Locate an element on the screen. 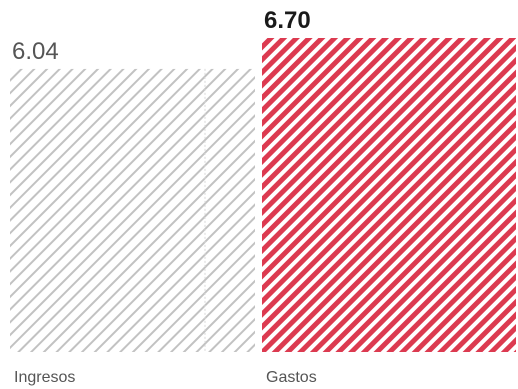 The width and height of the screenshot is (518, 389). value-label-gastos: 6.70 is located at coordinates (287, 20).